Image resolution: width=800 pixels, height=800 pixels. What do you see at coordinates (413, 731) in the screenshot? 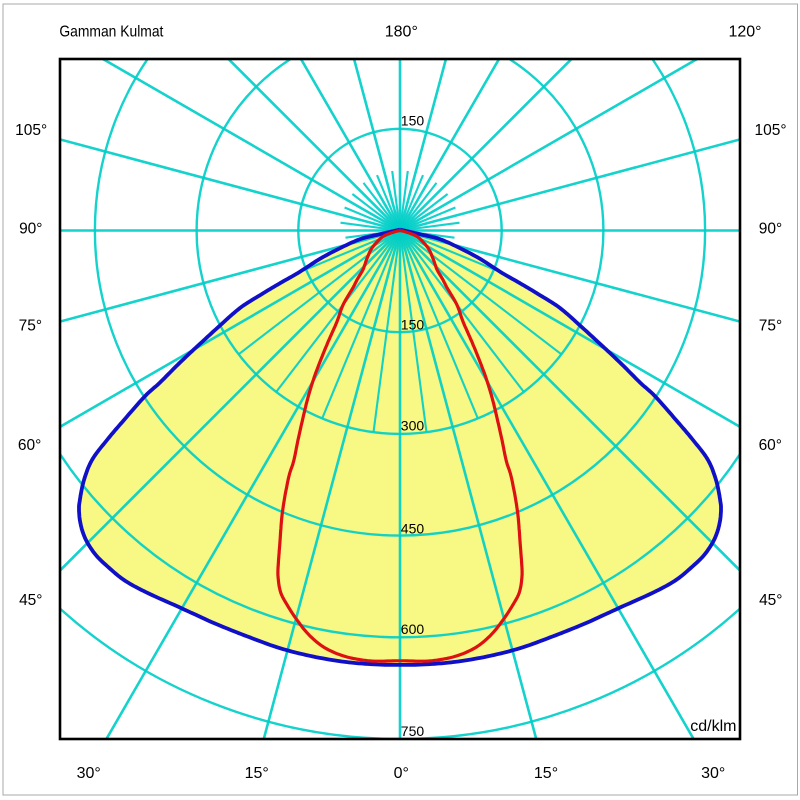
I see `svg-text: 750` at bounding box center [413, 731].